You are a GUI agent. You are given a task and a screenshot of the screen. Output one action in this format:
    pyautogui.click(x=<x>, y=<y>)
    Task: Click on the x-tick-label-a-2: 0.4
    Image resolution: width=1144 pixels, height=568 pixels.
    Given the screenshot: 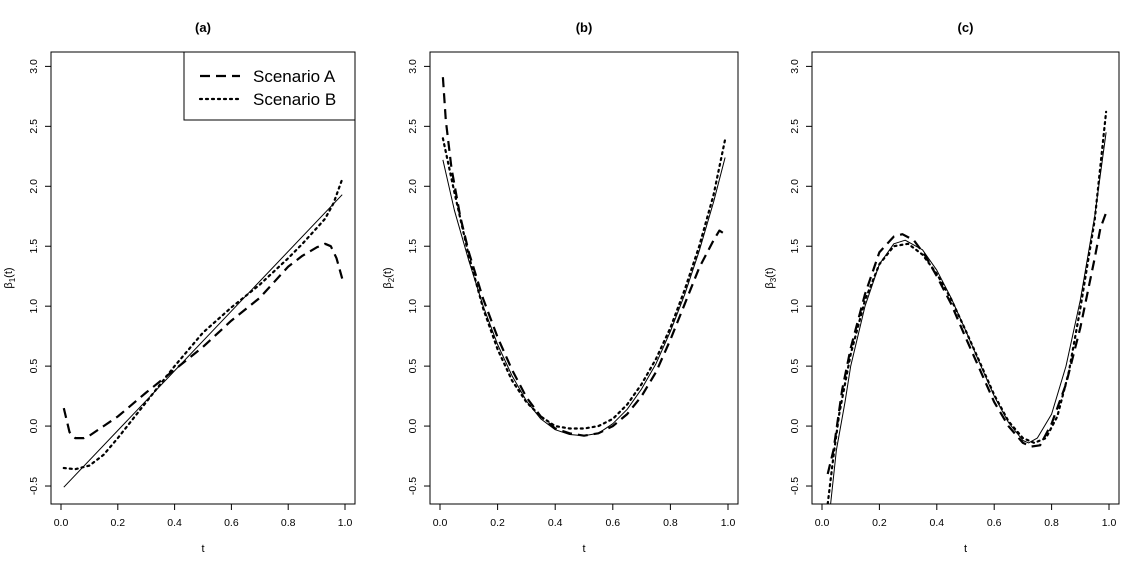 What is the action you would take?
    pyautogui.click(x=174, y=523)
    